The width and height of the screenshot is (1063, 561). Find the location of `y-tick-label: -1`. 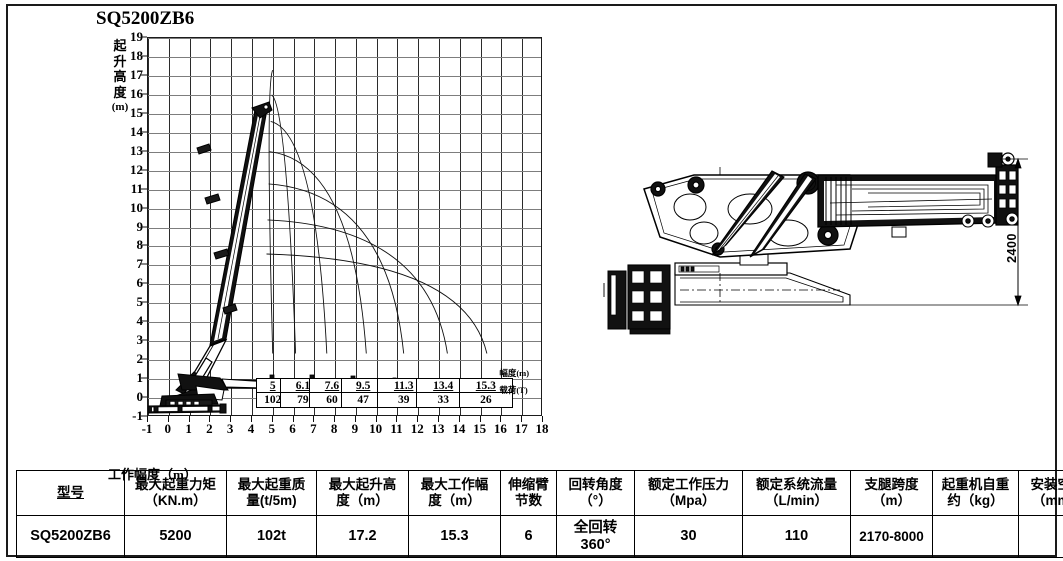

y-tick-label: -1 is located at coordinates (137, 415).